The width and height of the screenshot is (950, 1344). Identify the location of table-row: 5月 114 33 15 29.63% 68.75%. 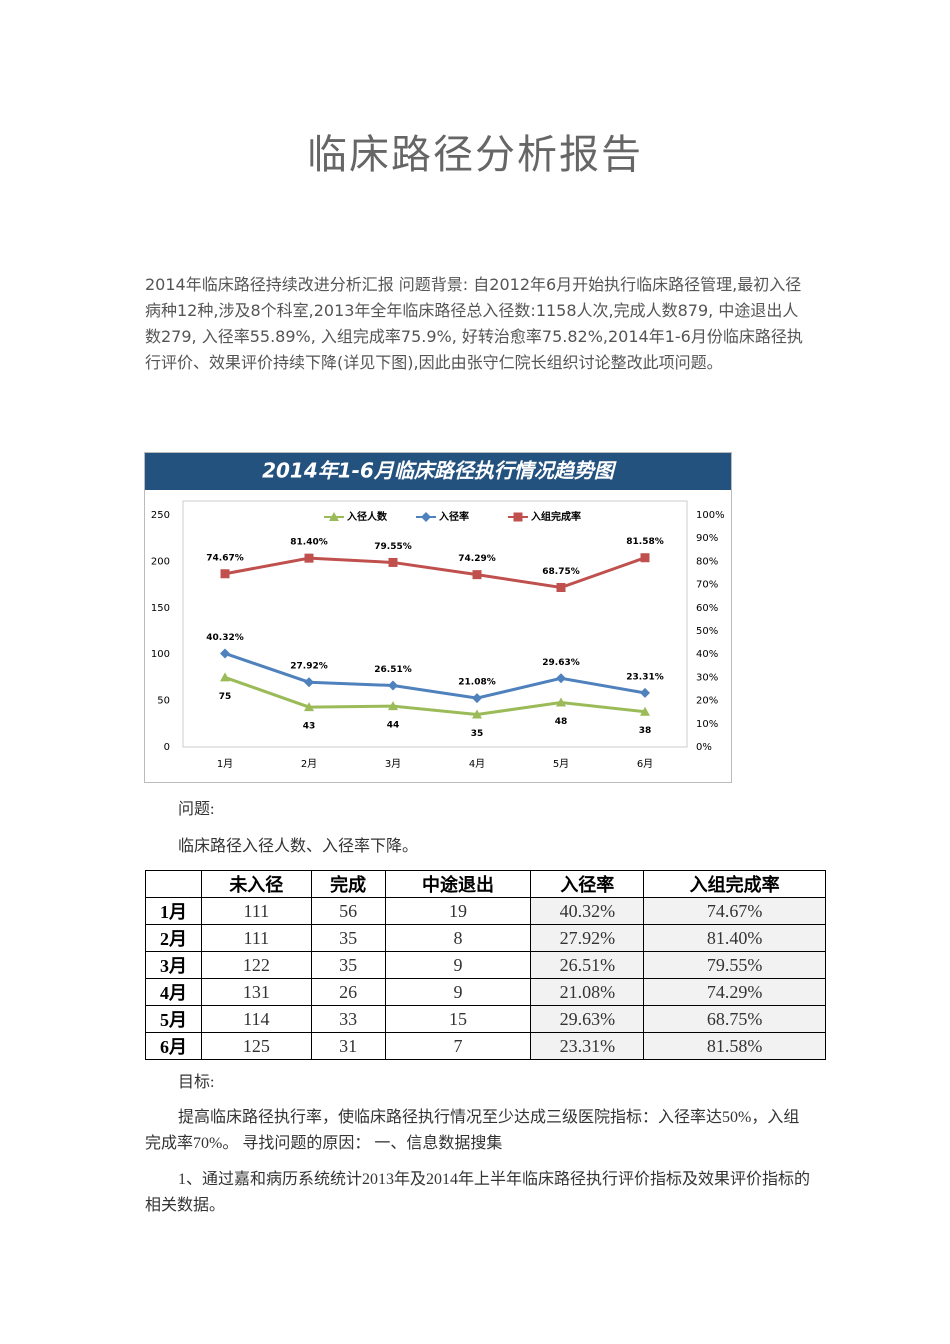
(485, 1019).